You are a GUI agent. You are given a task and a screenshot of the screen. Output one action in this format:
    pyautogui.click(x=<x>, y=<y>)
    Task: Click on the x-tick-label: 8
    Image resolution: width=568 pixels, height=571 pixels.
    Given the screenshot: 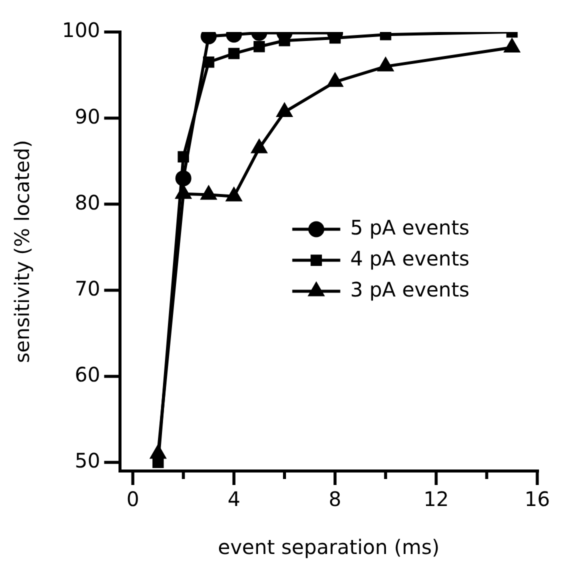 What is the action you would take?
    pyautogui.click(x=335, y=499)
    